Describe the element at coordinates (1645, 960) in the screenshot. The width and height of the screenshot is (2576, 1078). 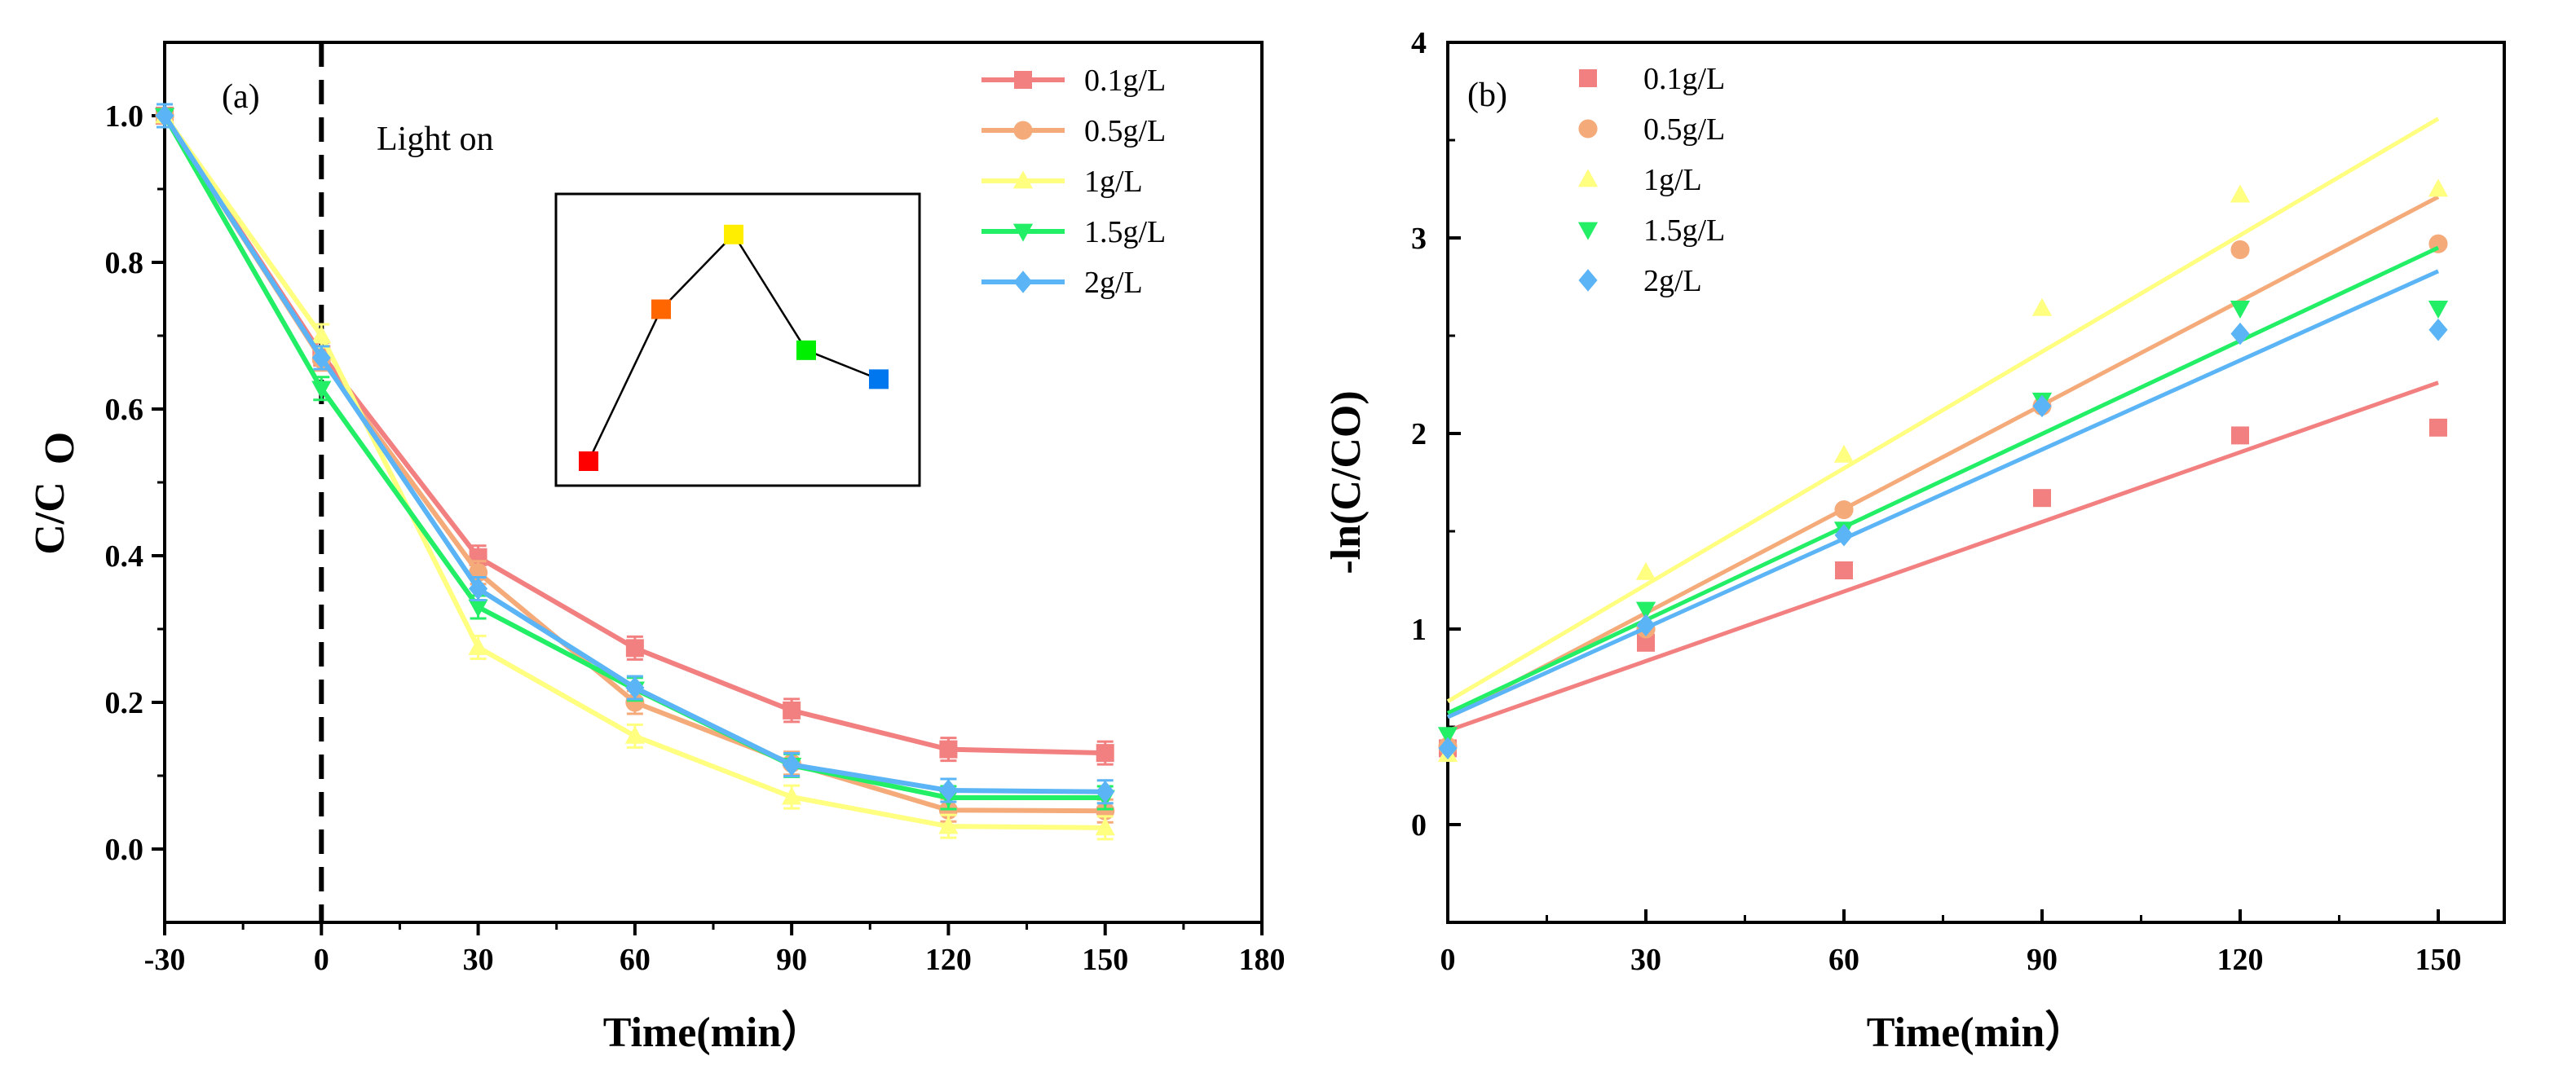
I see `panel-b-xtick-label: 30` at that location.